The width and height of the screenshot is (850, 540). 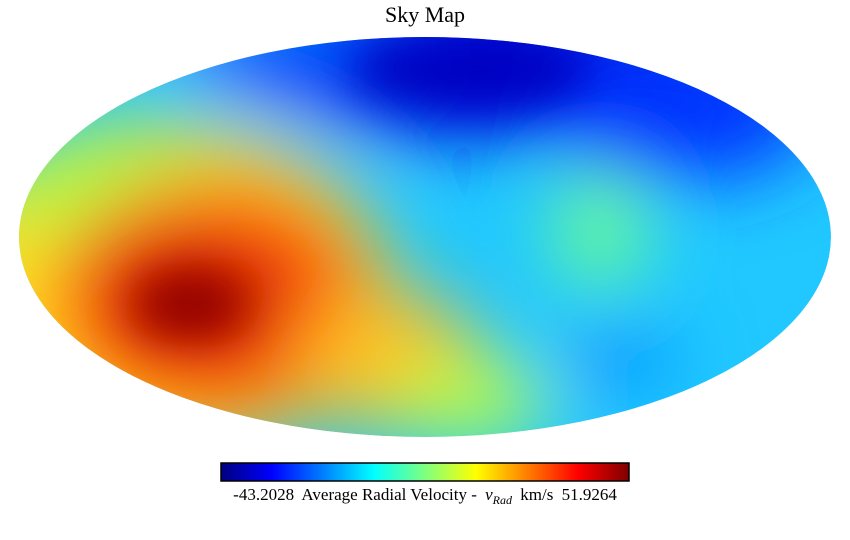 I want to click on colorbar-max: 51.9264, so click(x=590, y=494).